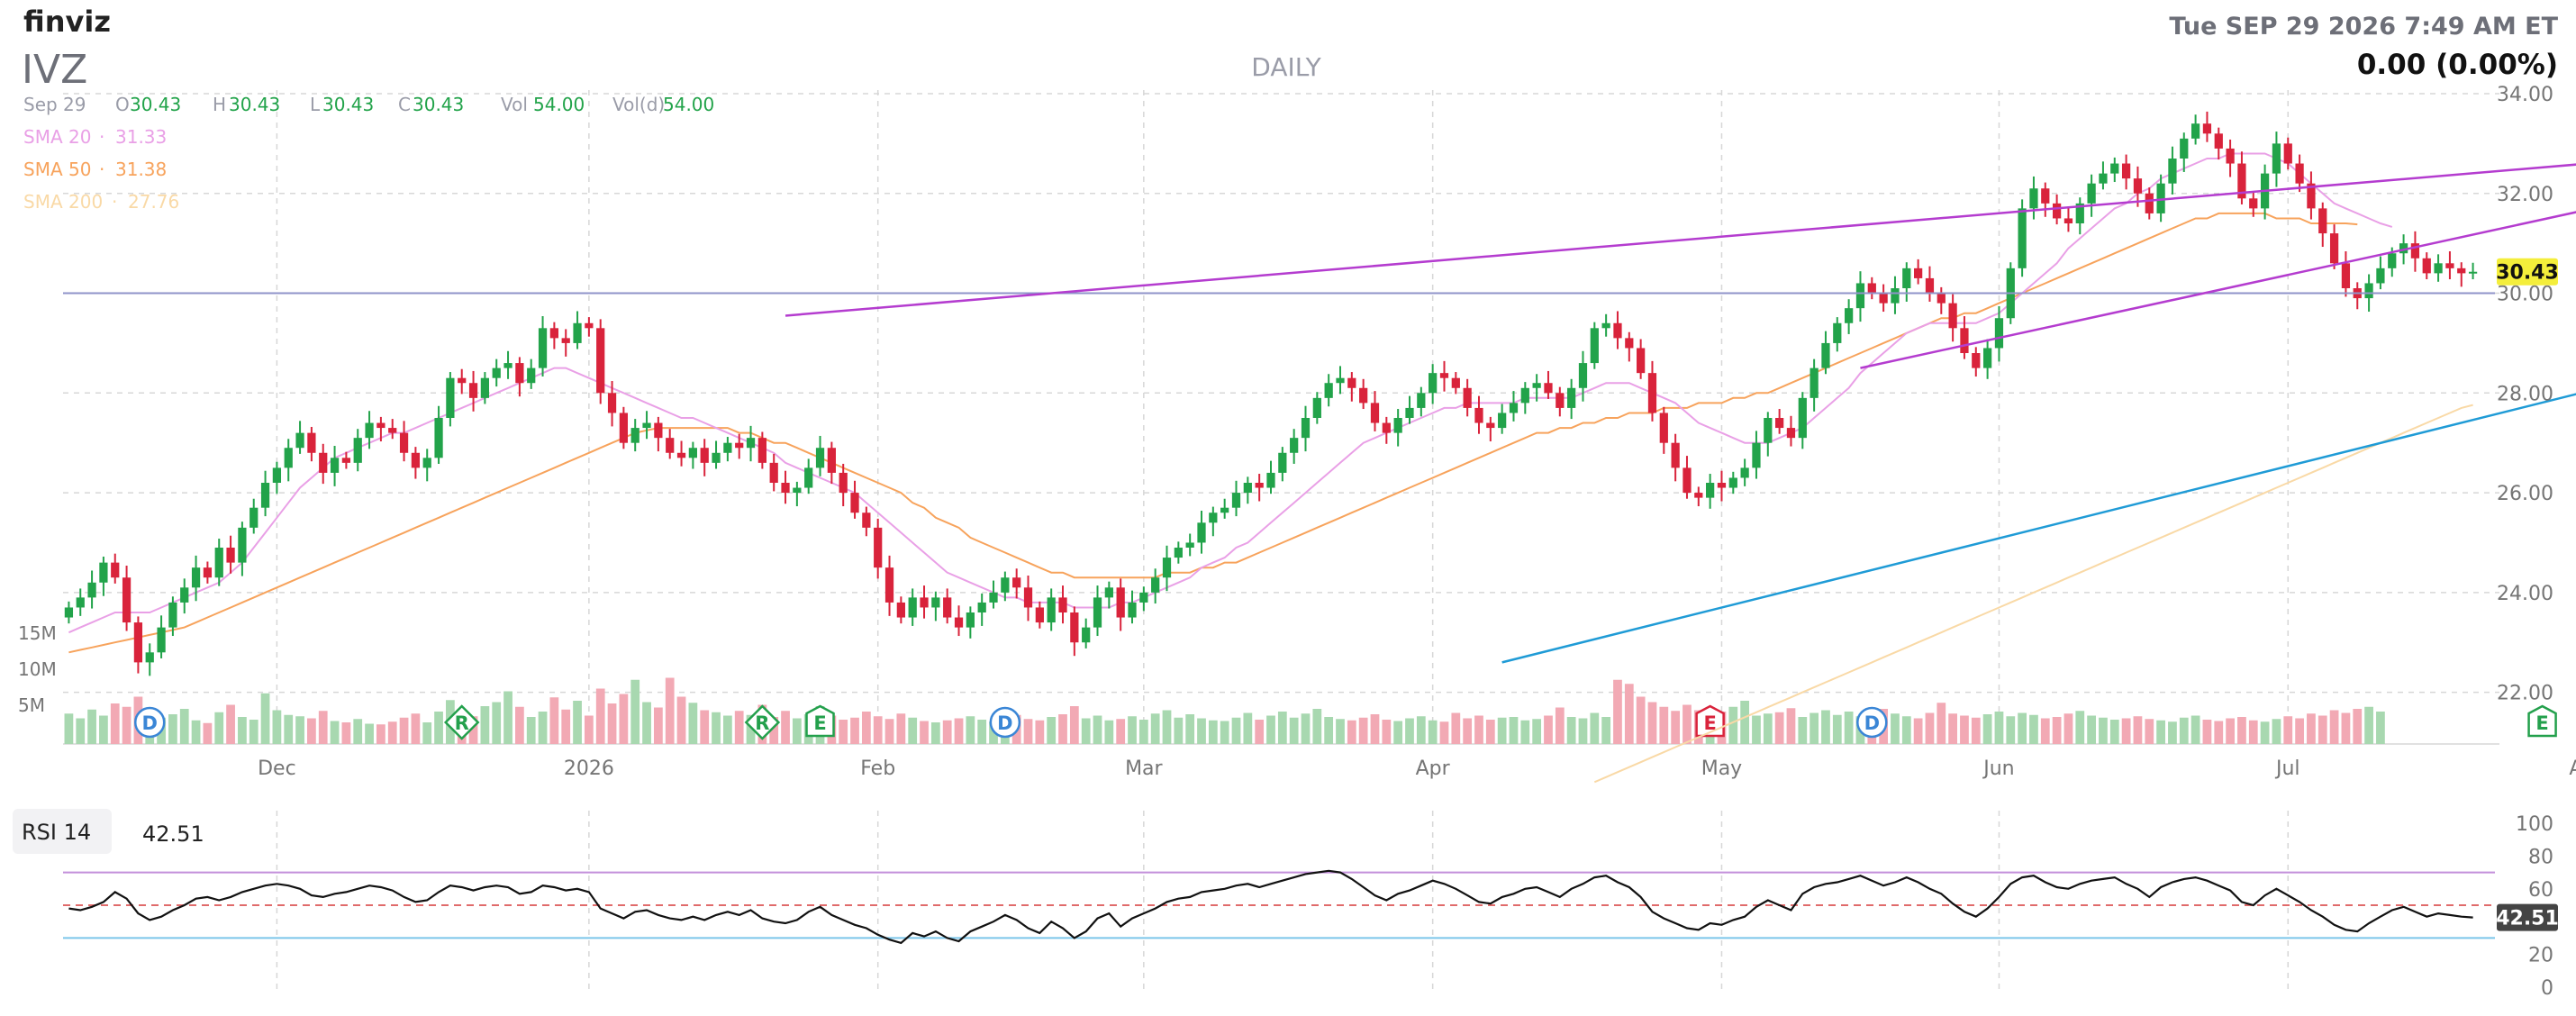 This screenshot has width=2576, height=1016. I want to click on datetime: Tue SEP 29 2026 7:49 AM ET, so click(2364, 27).